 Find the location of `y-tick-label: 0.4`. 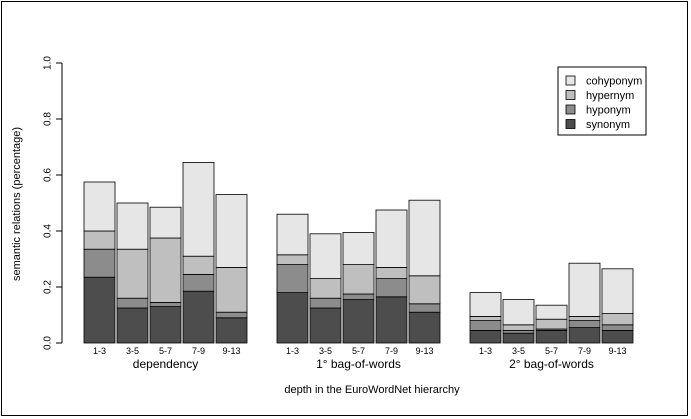

y-tick-label: 0.4 is located at coordinates (48, 231).